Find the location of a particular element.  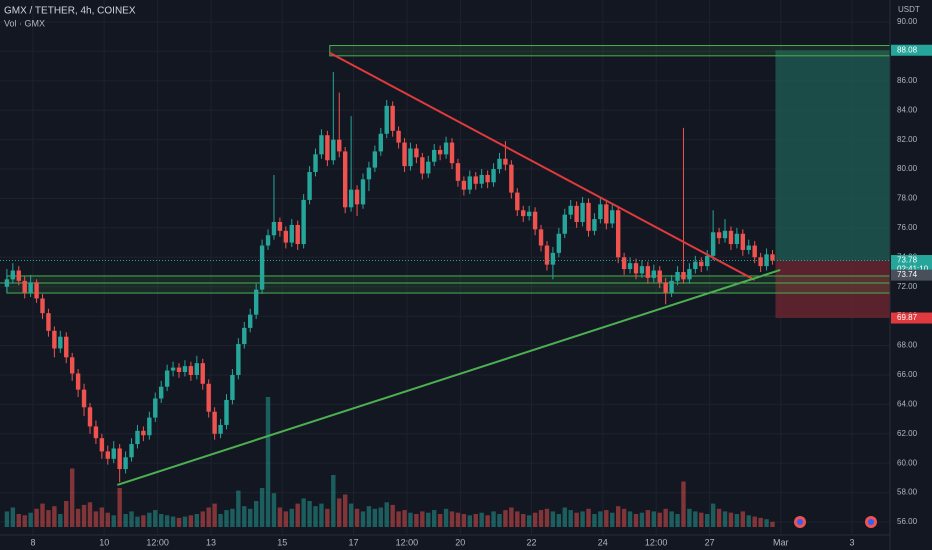

loss-zone is located at coordinates (832, 289).